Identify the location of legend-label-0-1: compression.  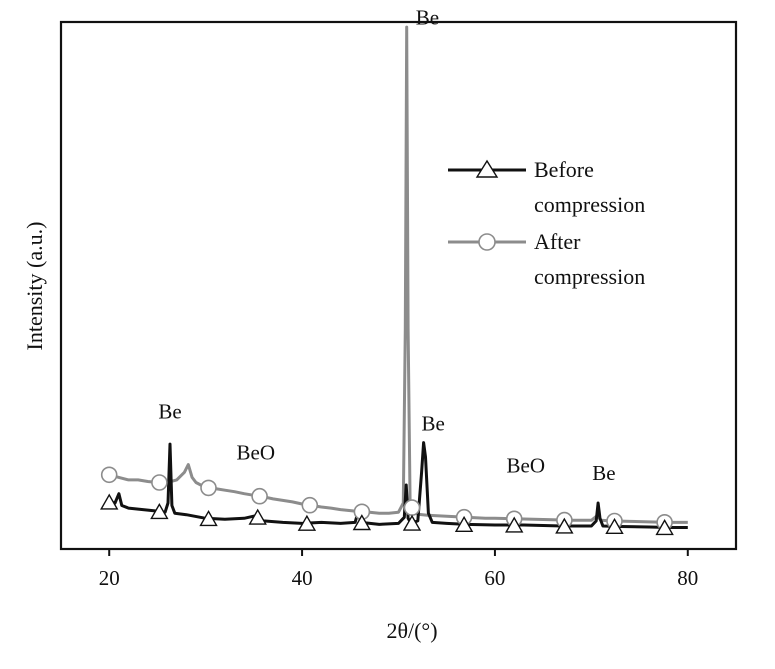
(589, 204).